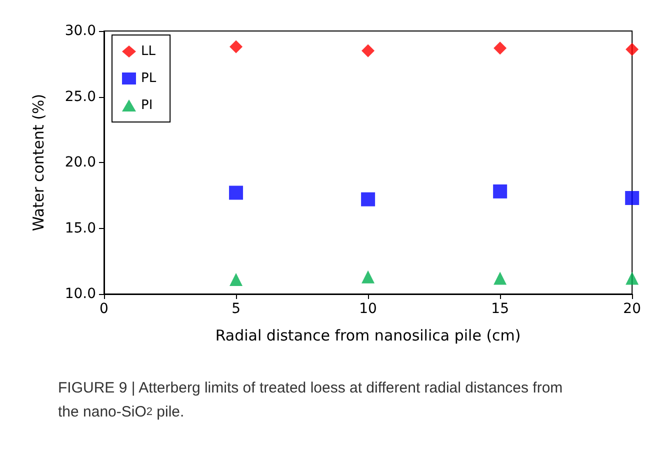  What do you see at coordinates (148, 51) in the screenshot?
I see `legend-label: LL` at bounding box center [148, 51].